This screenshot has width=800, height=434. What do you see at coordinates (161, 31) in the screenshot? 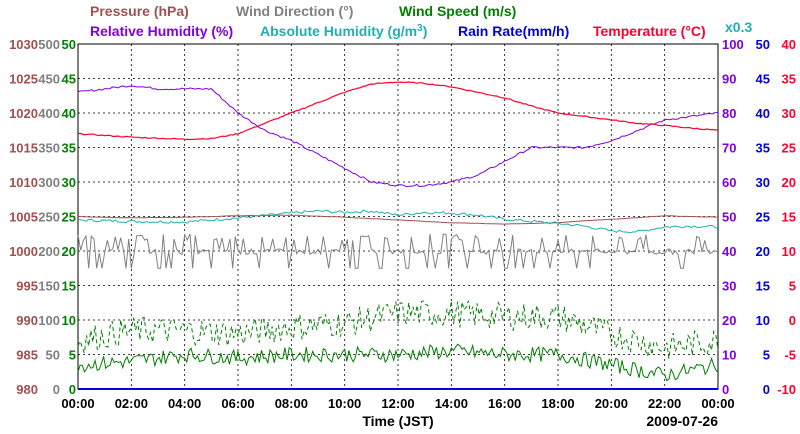
I see `legend-relative-humidity: Relative Humidity (%)` at bounding box center [161, 31].